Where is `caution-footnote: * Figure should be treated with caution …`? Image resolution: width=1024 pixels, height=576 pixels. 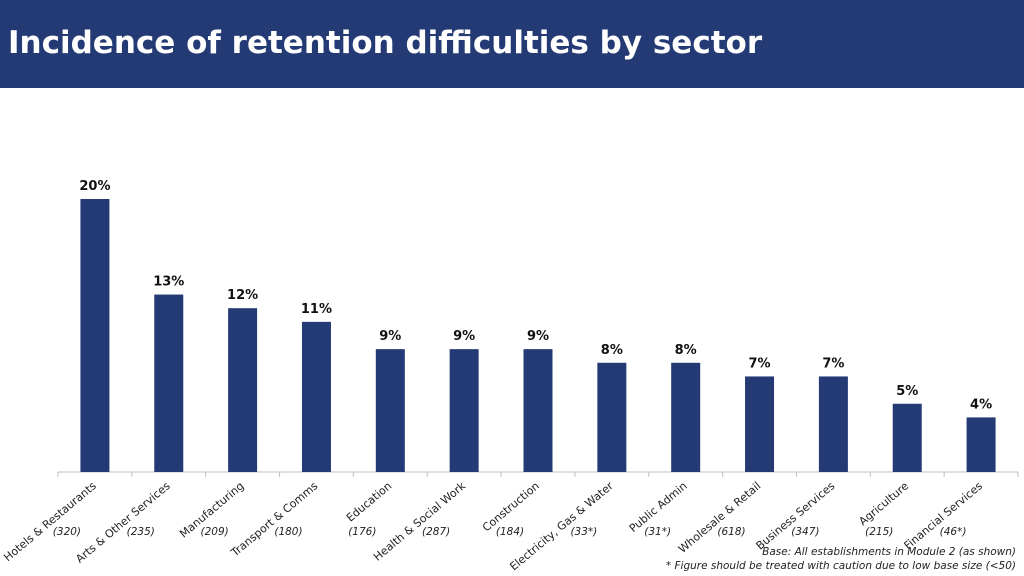 caution-footnote: * Figure should be treated with caution … is located at coordinates (840, 566).